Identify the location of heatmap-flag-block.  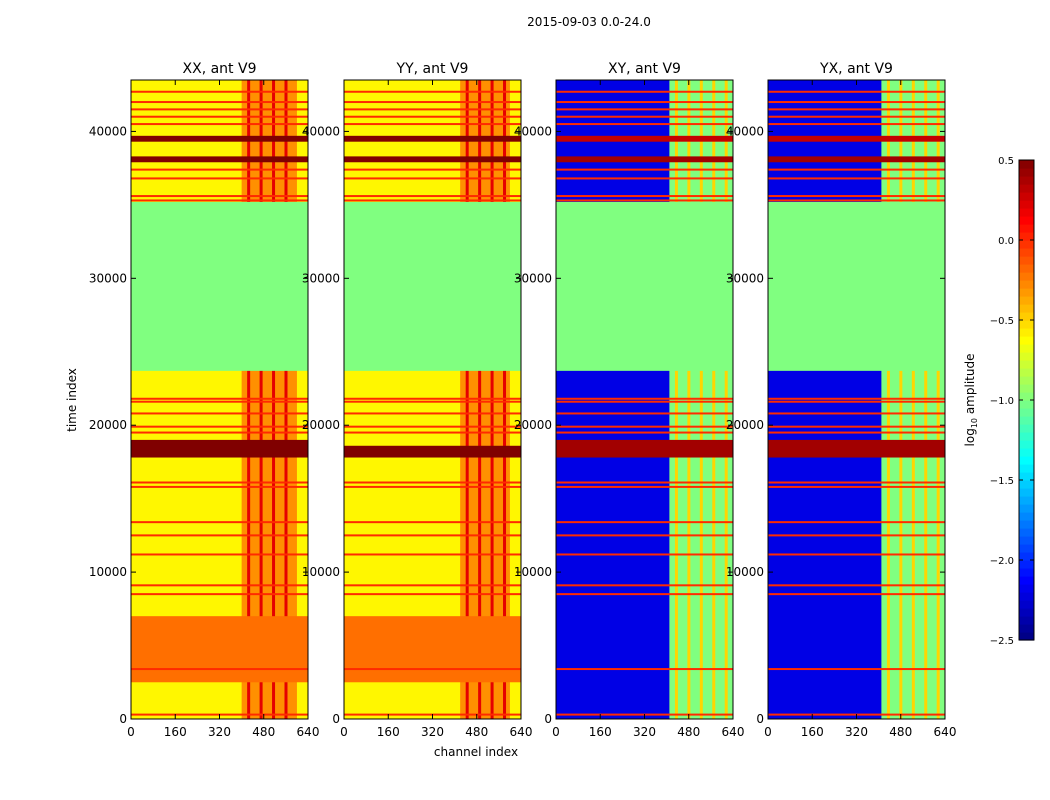
(644, 286).